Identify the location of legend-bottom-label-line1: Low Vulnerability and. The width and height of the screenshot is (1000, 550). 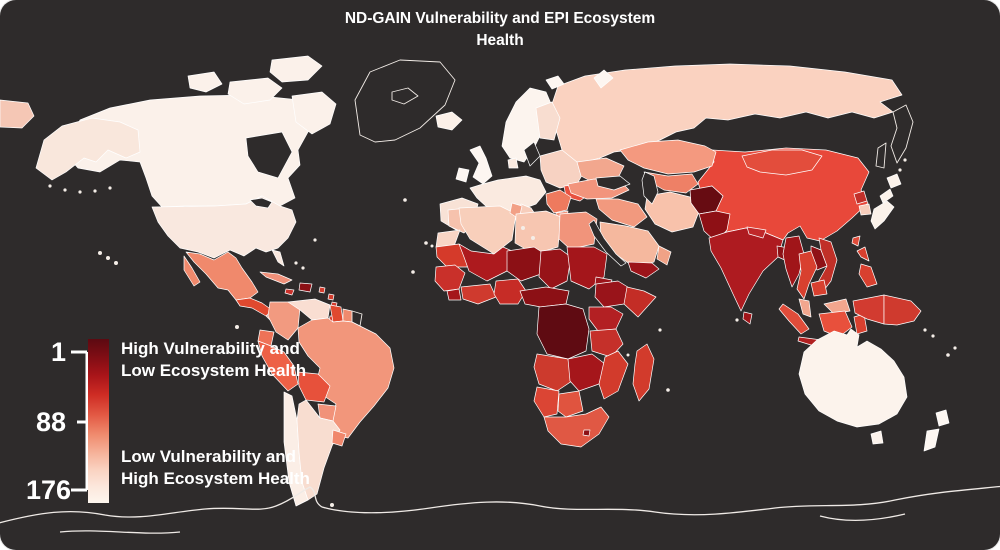
(209, 456).